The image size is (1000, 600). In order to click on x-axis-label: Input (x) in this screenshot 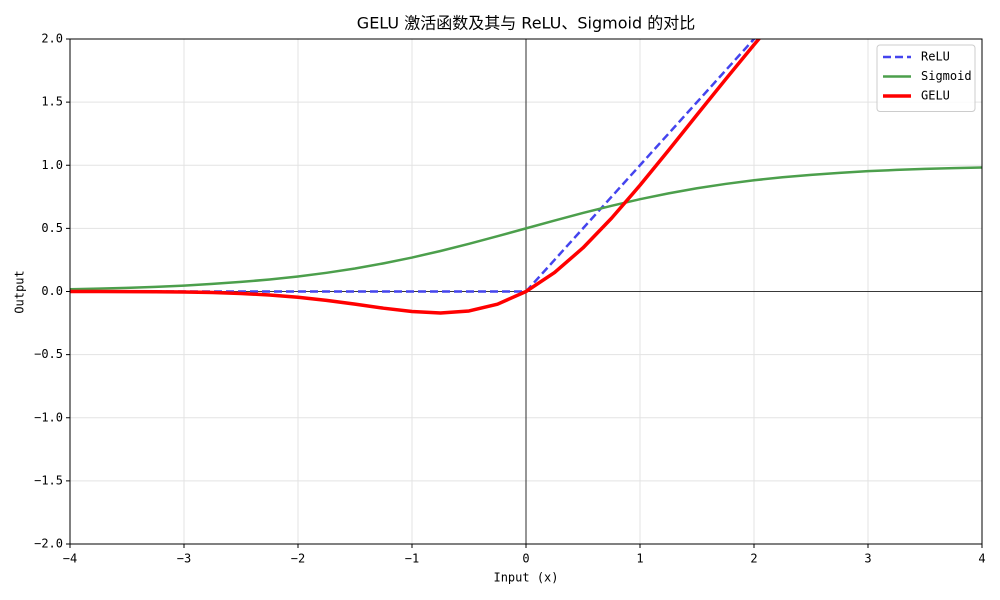, I will do `click(525, 578)`.